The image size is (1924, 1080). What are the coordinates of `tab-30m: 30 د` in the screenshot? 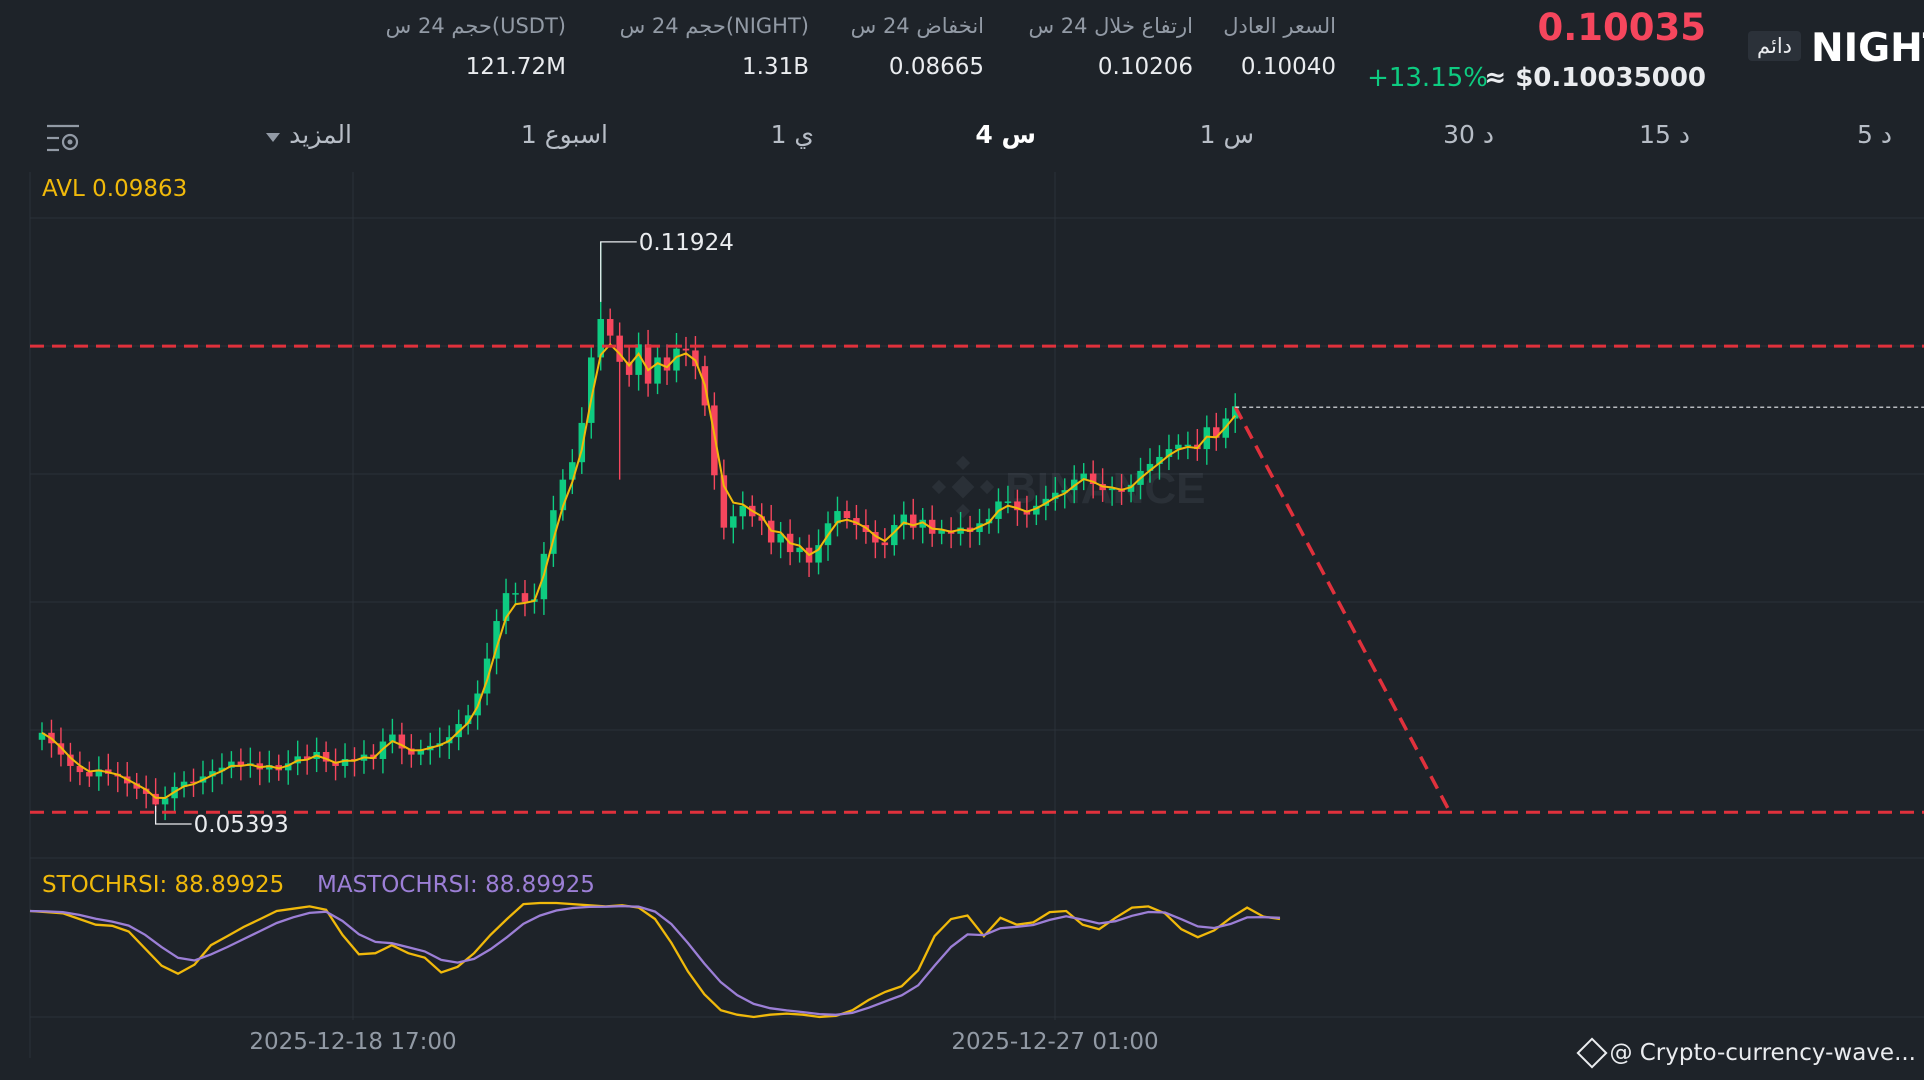 It's located at (1468, 134).